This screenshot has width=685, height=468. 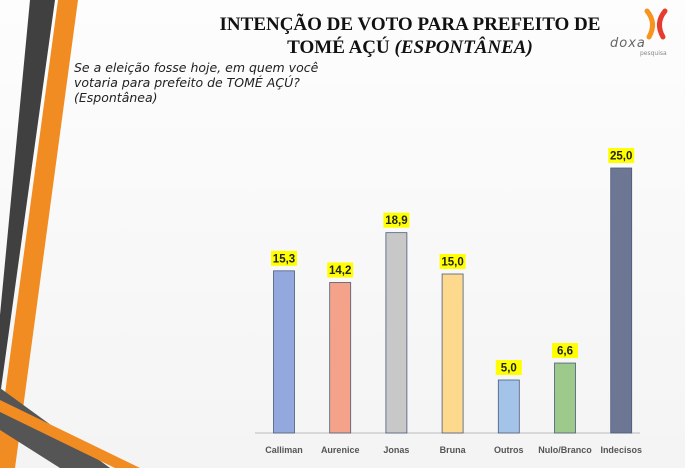 I want to click on category-label: Nulo/Branco, so click(x=565, y=450).